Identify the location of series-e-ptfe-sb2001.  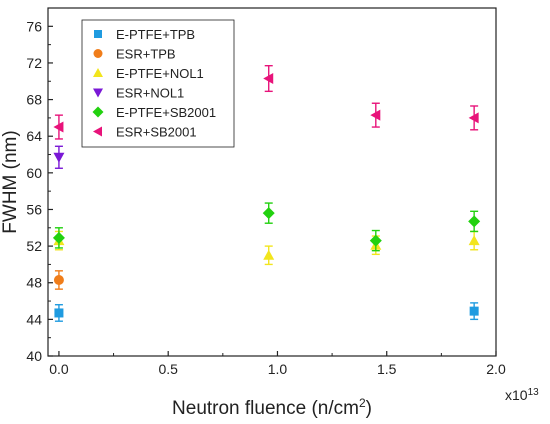
(266, 227).